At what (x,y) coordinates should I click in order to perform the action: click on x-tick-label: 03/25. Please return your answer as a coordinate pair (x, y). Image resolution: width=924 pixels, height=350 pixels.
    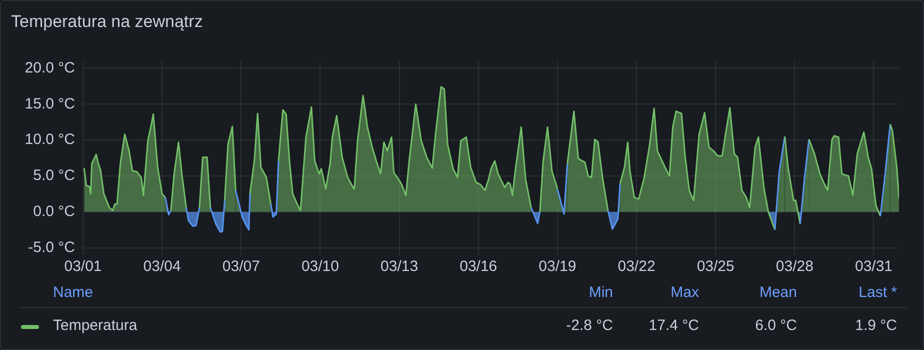
    Looking at the image, I should click on (715, 267).